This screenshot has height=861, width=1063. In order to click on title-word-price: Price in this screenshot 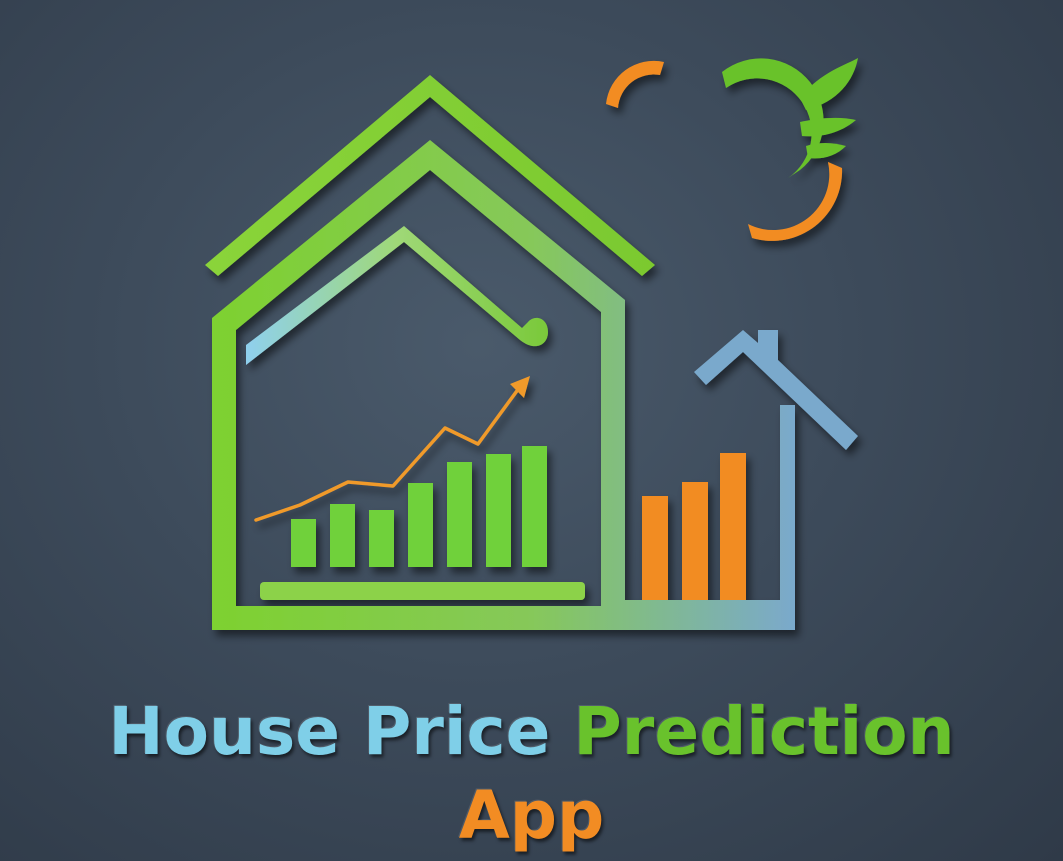, I will do `click(457, 731)`.